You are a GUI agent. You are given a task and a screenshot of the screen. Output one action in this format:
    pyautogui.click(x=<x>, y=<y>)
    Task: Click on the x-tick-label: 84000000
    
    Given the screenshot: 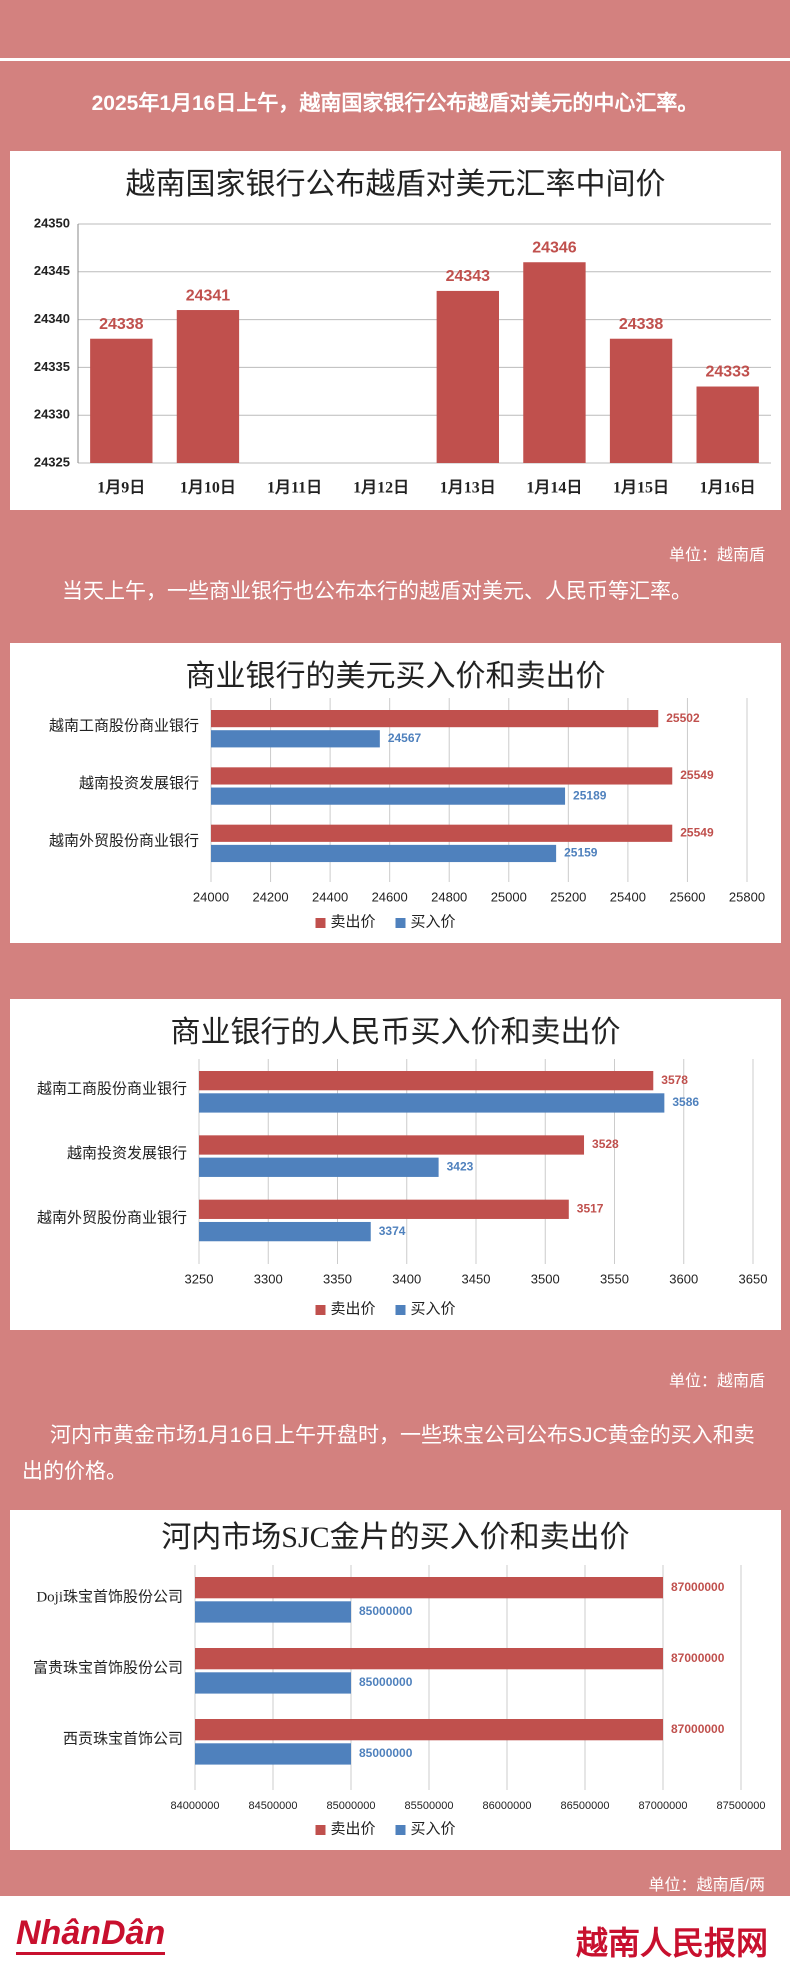 What is the action you would take?
    pyautogui.click(x=195, y=1806)
    